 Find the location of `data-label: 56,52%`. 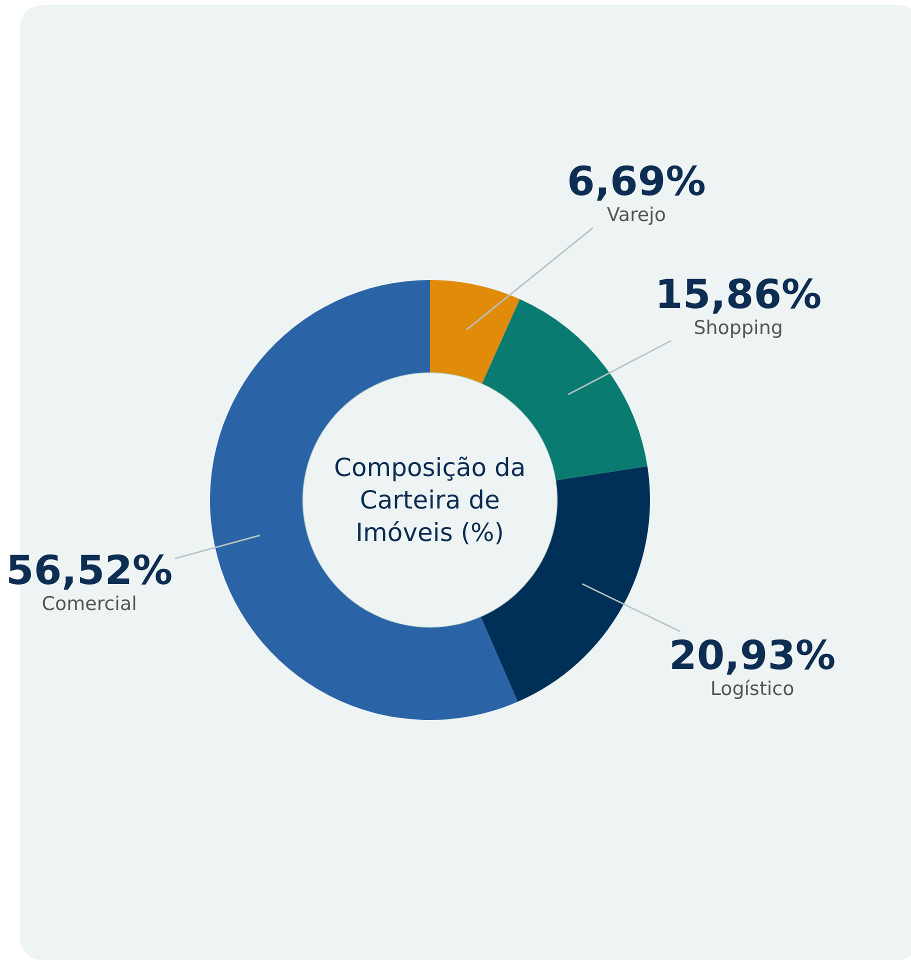

data-label: 56,52% is located at coordinates (89, 571).